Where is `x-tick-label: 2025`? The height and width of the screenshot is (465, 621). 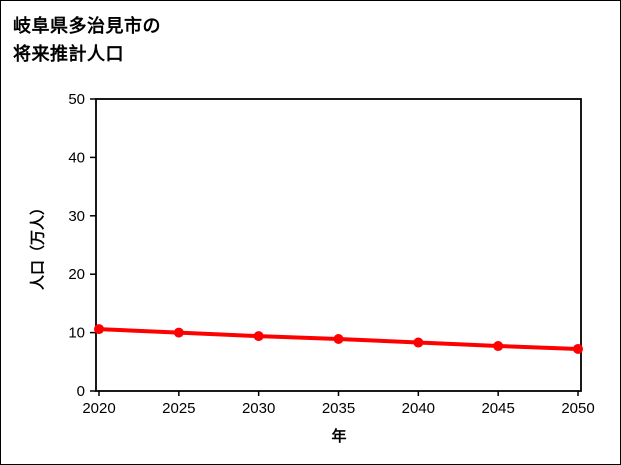
x-tick-label: 2025 is located at coordinates (178, 408).